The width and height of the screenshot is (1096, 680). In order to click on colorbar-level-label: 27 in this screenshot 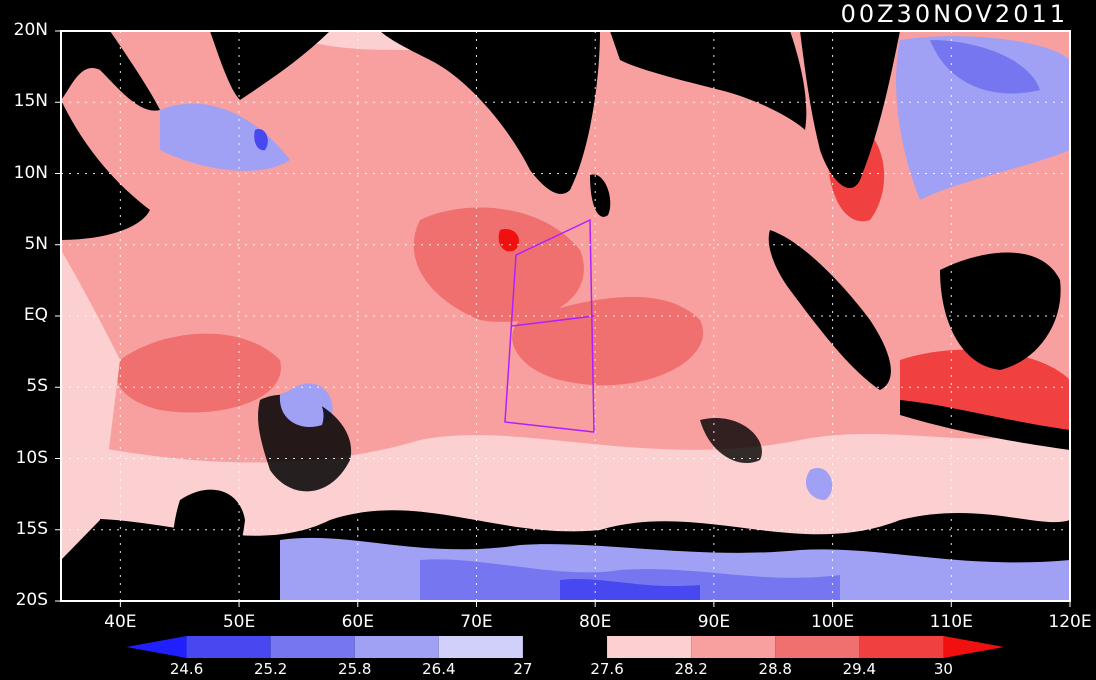, I will do `click(523, 669)`.